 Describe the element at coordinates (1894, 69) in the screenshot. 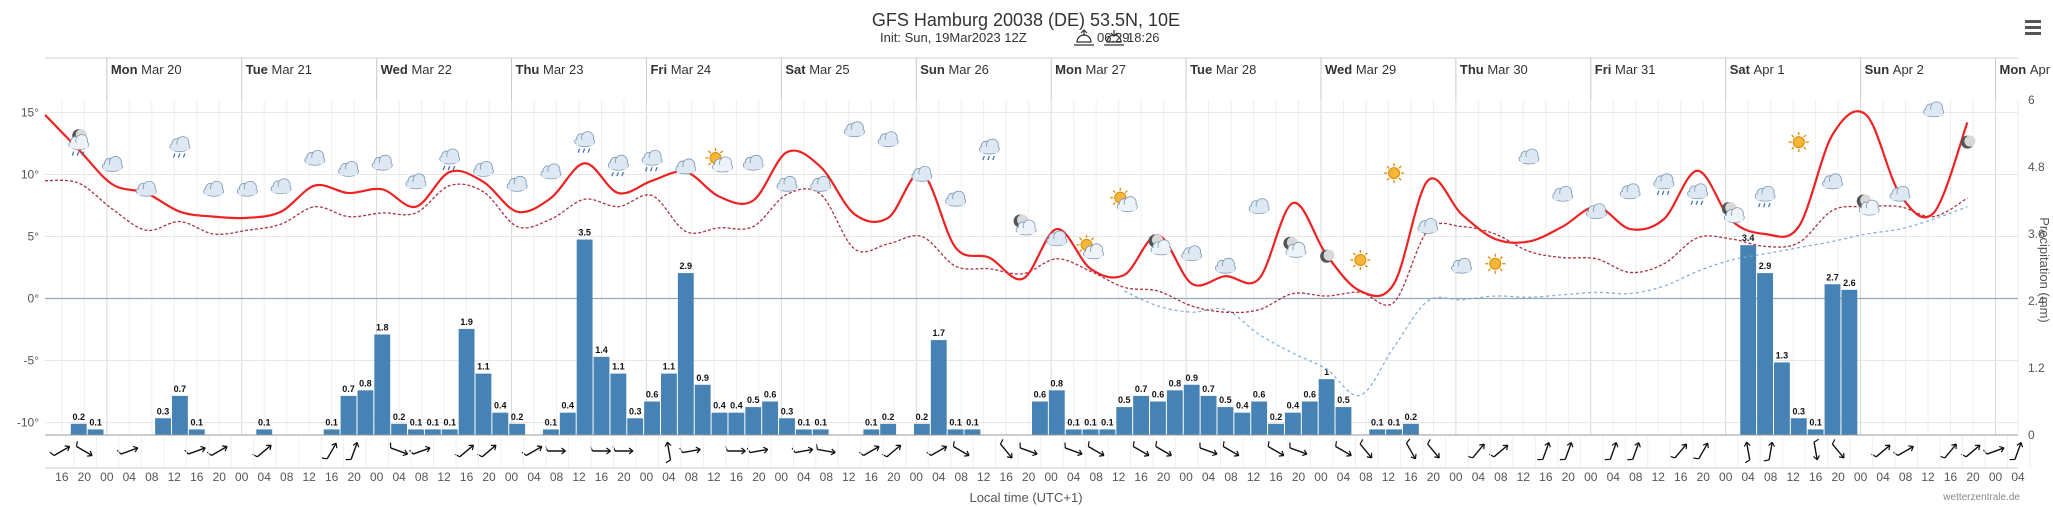

I see `day-label: Sun Apr 2` at that location.